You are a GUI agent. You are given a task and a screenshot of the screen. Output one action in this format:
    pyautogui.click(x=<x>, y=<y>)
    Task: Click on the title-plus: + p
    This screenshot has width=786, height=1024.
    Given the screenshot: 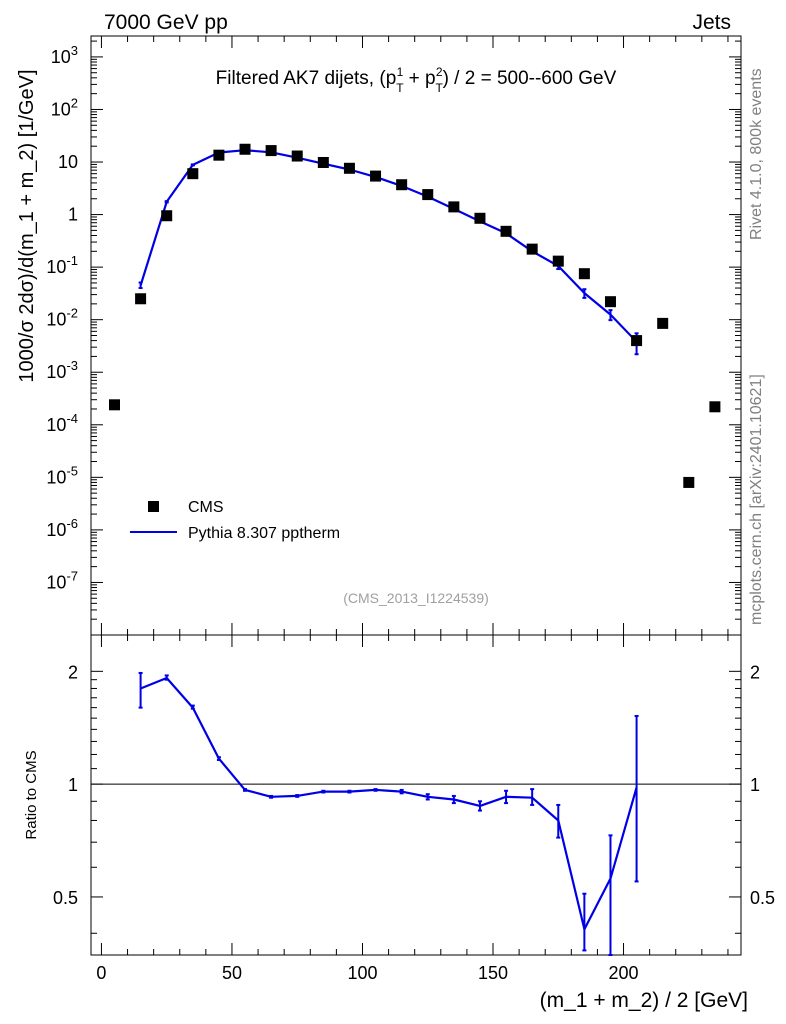 What is the action you would take?
    pyautogui.click(x=419, y=78)
    